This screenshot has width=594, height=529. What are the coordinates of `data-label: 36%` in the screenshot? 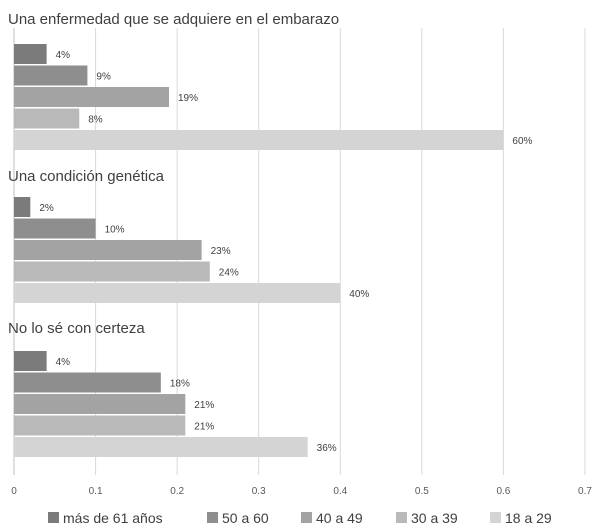 It's located at (327, 448).